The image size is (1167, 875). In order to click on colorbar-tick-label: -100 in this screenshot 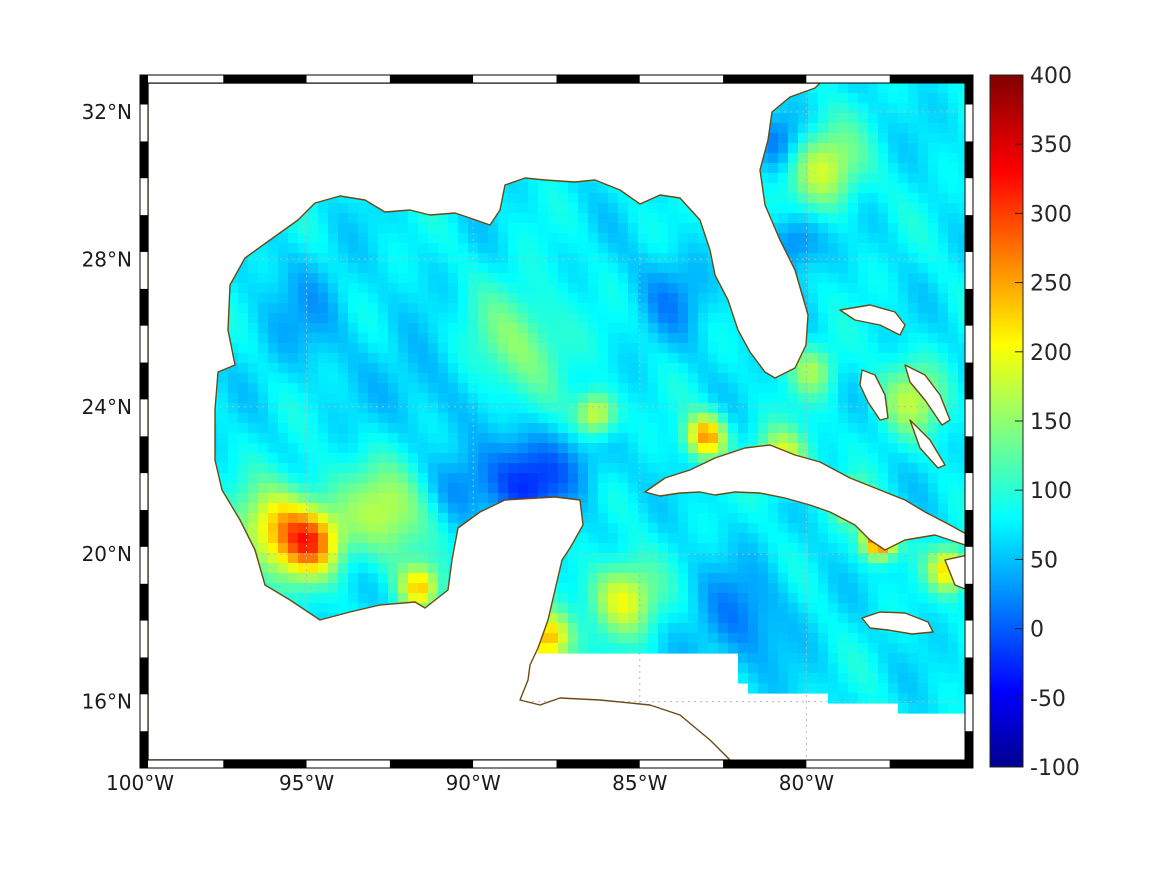, I will do `click(1055, 768)`.